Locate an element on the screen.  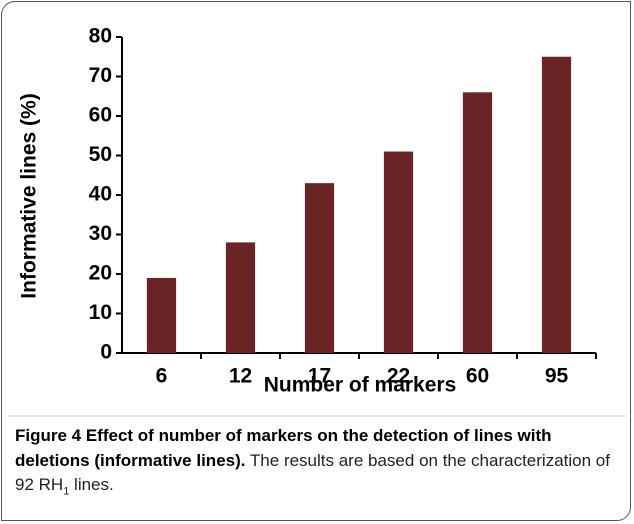
y-tick-label: 10 is located at coordinates (100, 312).